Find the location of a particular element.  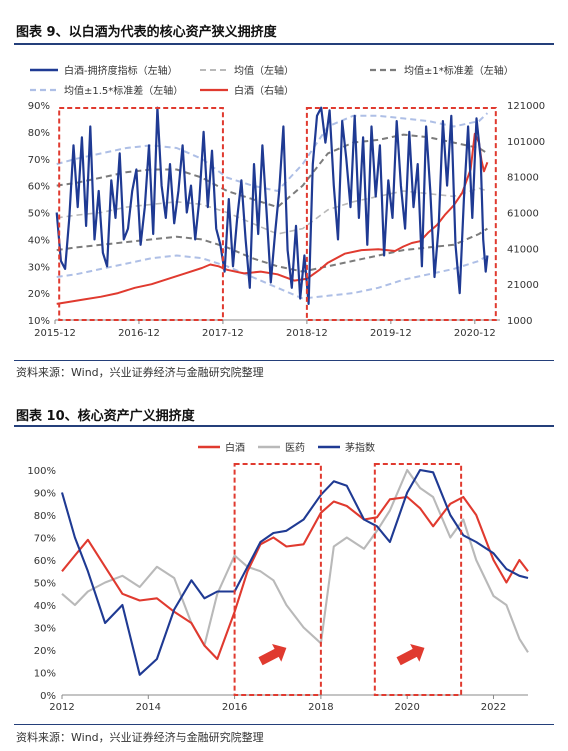

y-tick-label: 60% is located at coordinates (45, 561).